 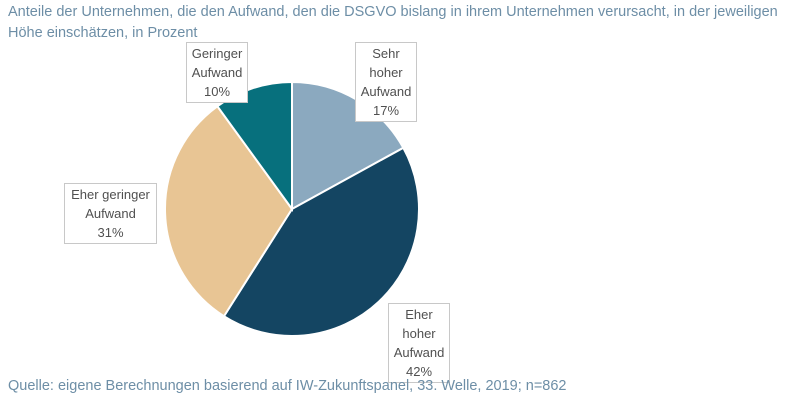 I want to click on label-value: 17%, so click(x=386, y=110).